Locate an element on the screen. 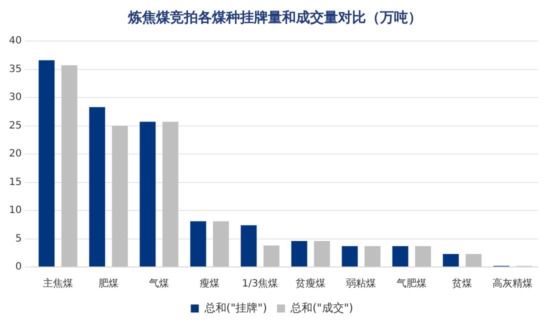 The height and width of the screenshot is (330, 550). y-tick-label: 5 is located at coordinates (18, 238).